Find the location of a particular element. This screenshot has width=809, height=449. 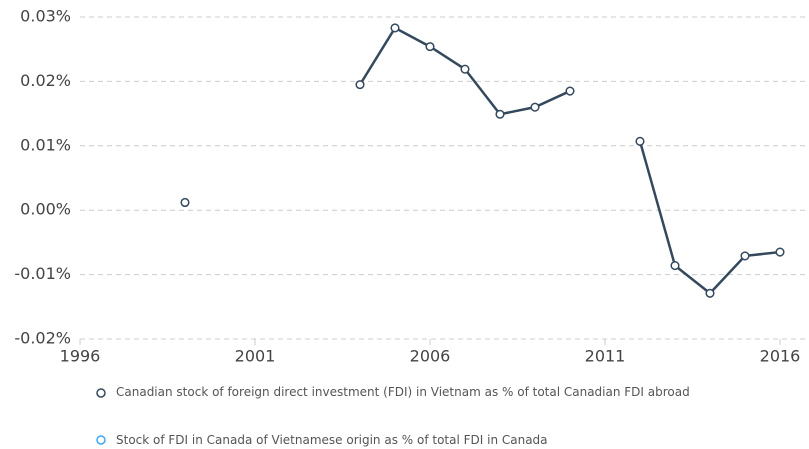

y-tick-label: 0.02% is located at coordinates (45, 80).